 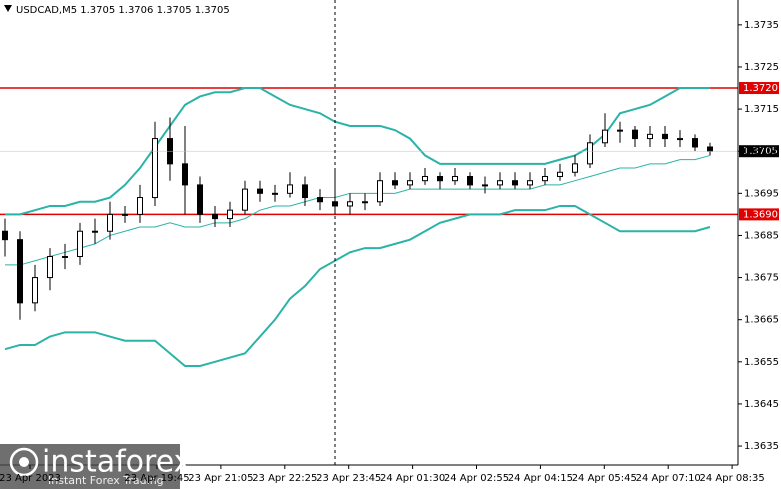 I want to click on last-price-label: 1.3705, so click(x=760, y=151).